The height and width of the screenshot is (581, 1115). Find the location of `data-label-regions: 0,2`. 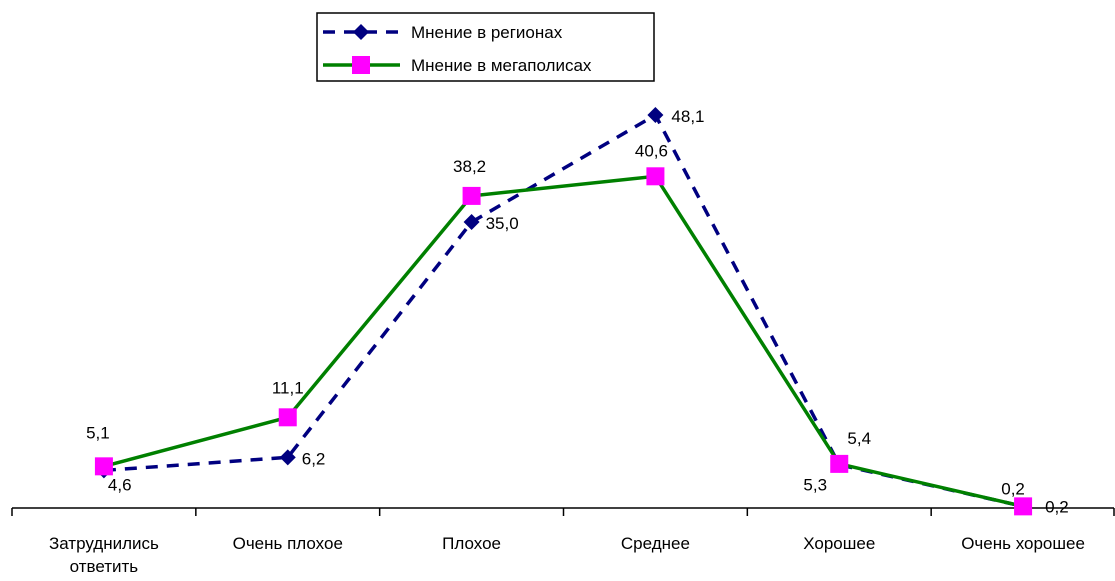

data-label-regions: 0,2 is located at coordinates (1057, 506).